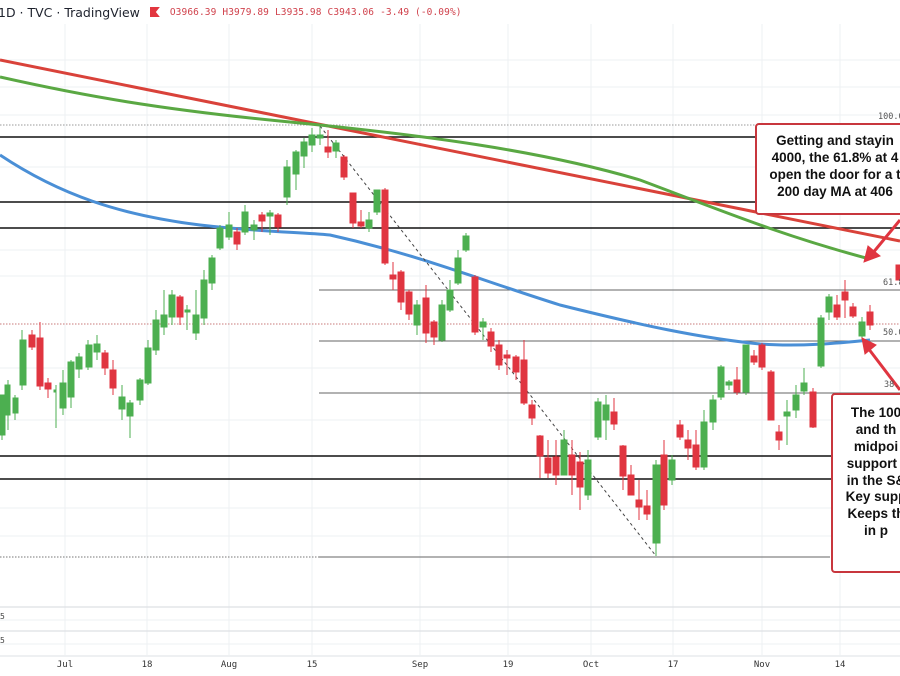 This screenshot has width=900, height=676. Describe the element at coordinates (298, 12) in the screenshot. I see `low-value: L3935.98` at that location.